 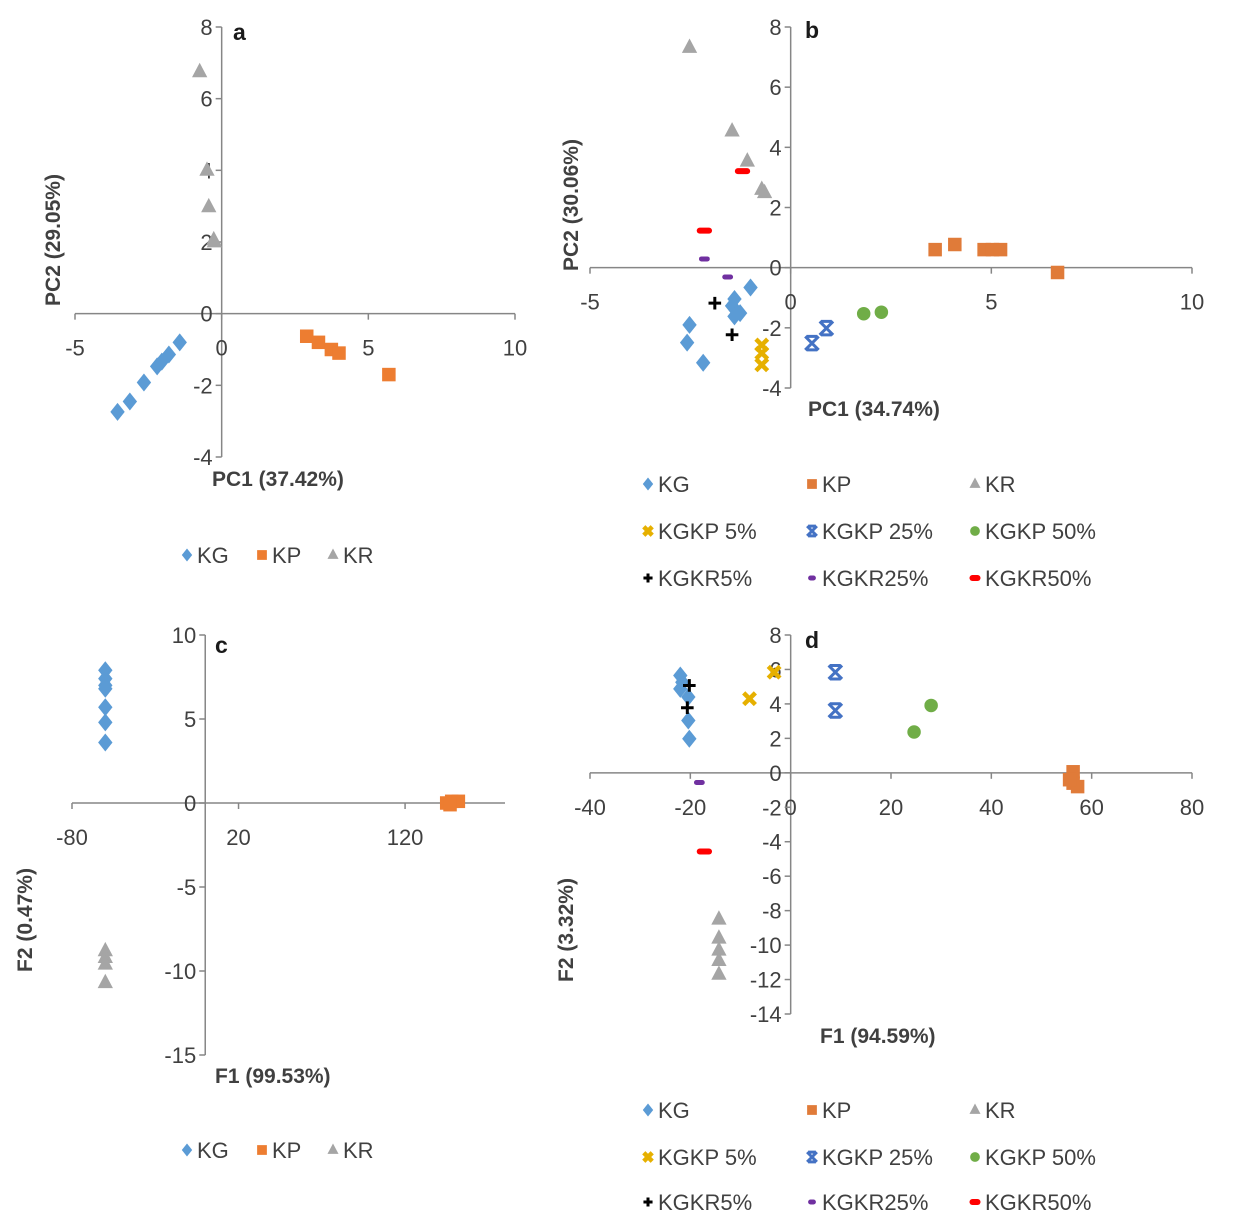 What do you see at coordinates (991, 302) in the screenshot?
I see `x-tick-label: 5` at bounding box center [991, 302].